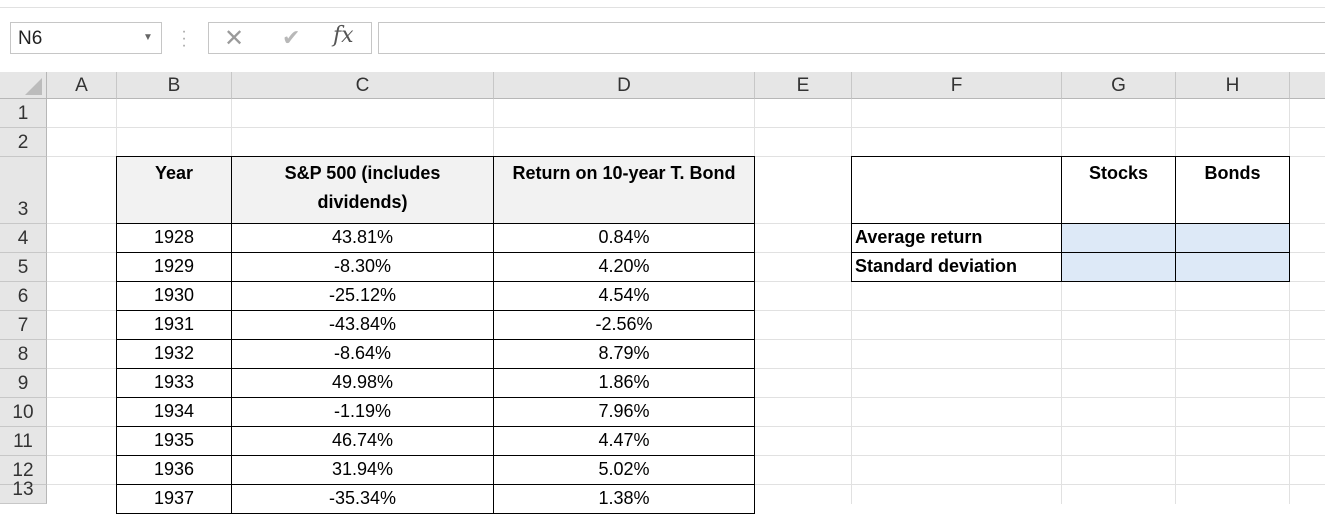  I want to click on table-cell: -8.30%, so click(362, 267).